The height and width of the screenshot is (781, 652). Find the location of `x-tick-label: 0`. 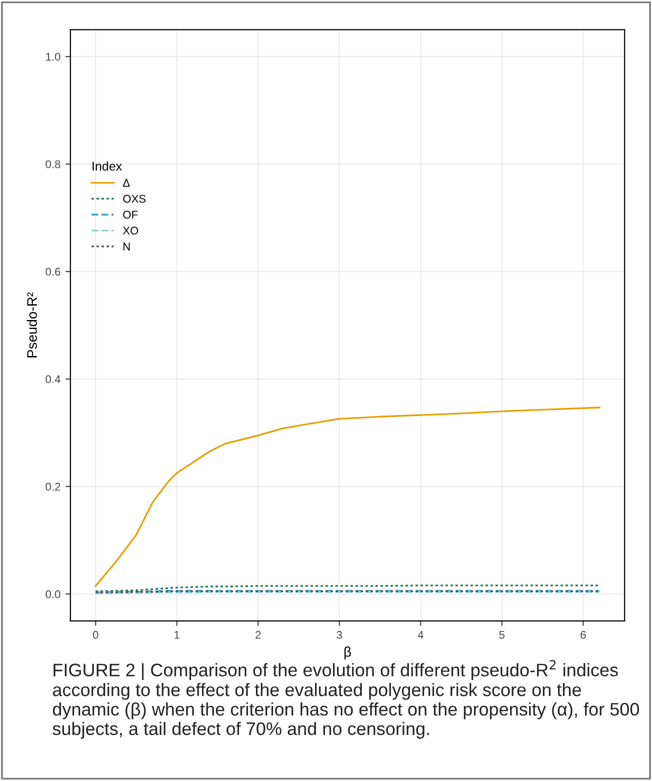

x-tick-label: 0 is located at coordinates (95, 634).